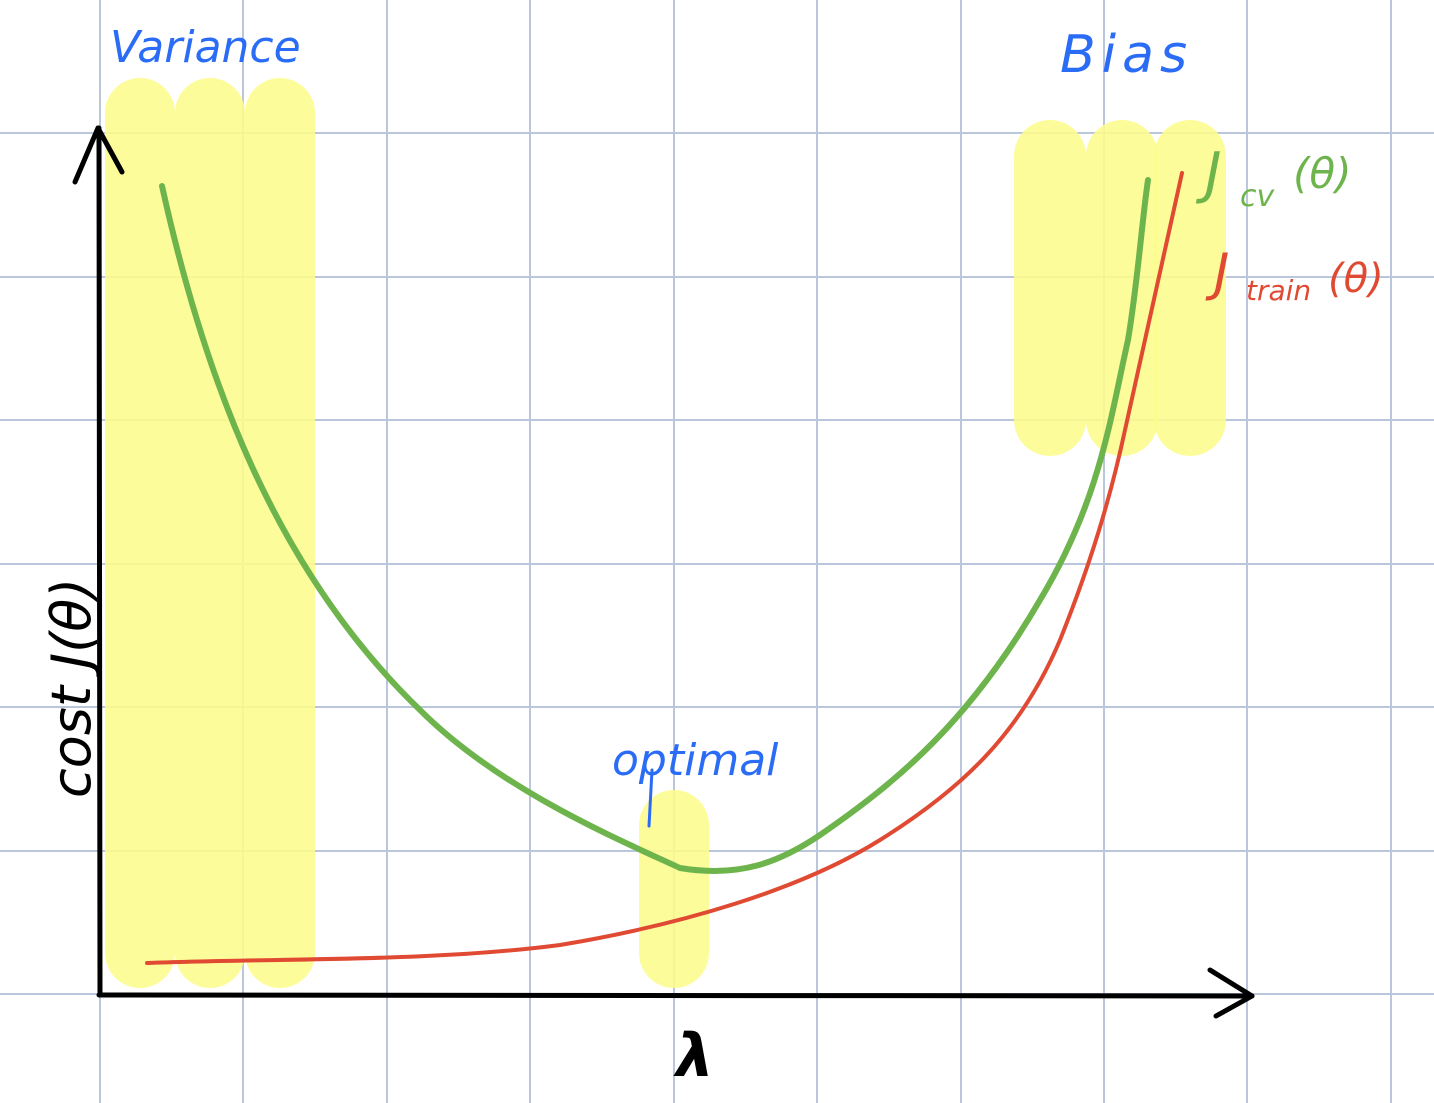 The width and height of the screenshot is (1434, 1103). Describe the element at coordinates (1231, 993) in the screenshot. I see `x-axis-arrowhead` at that location.